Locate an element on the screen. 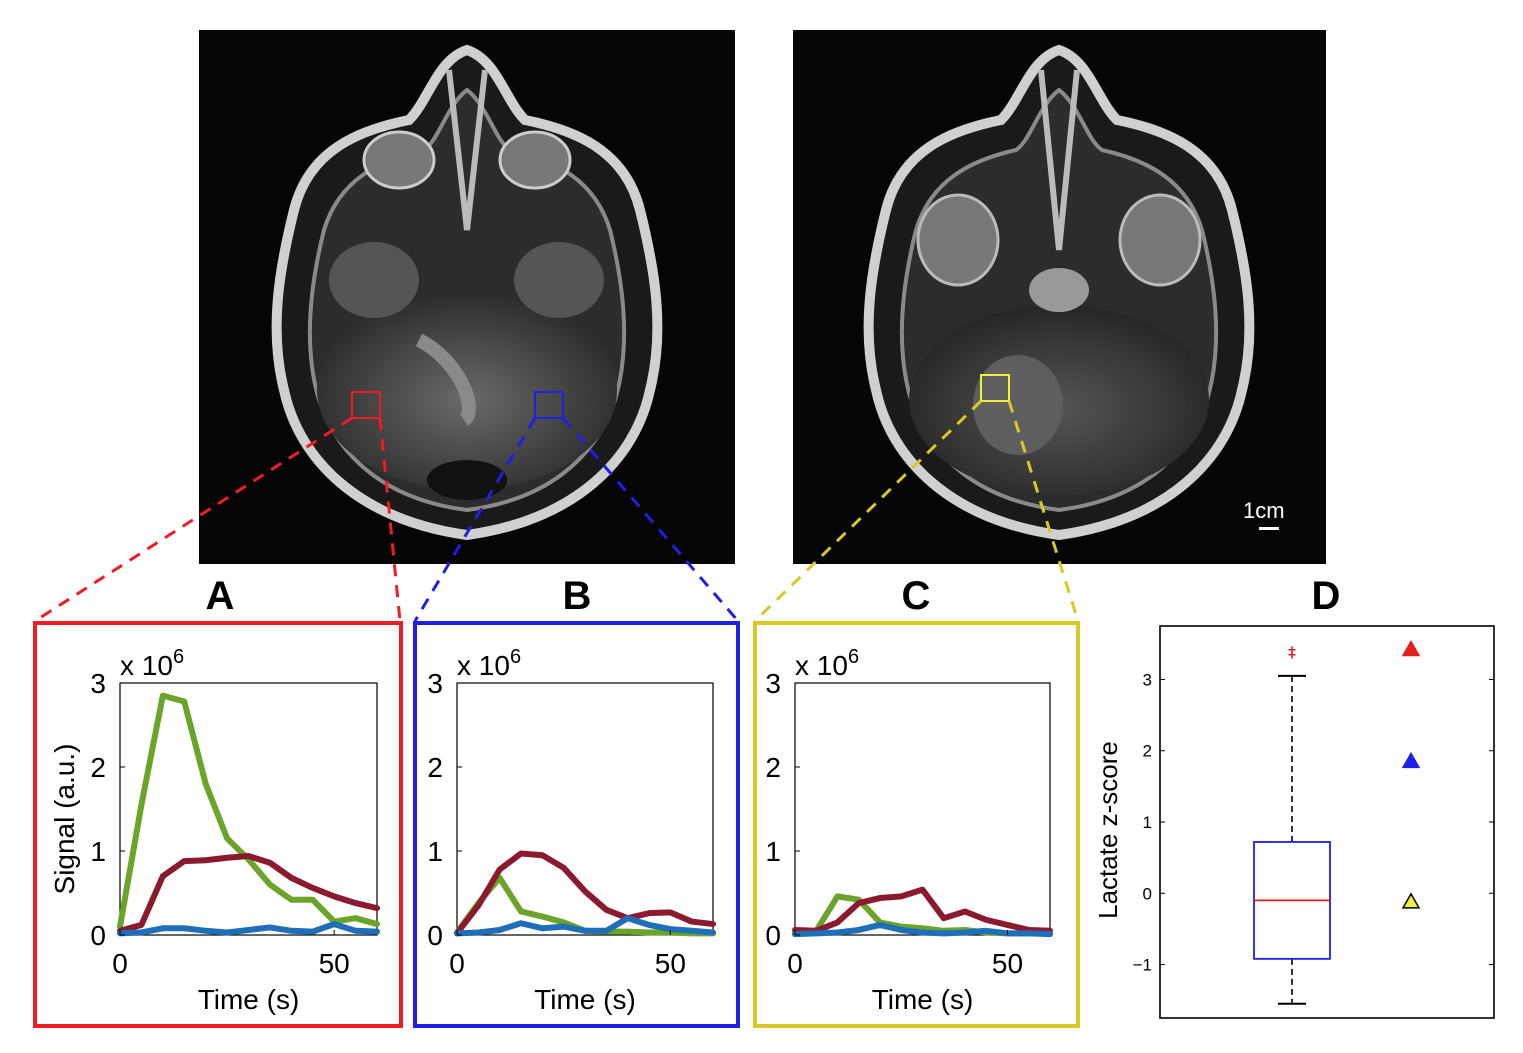 The height and width of the screenshot is (1053, 1523). y-tick-label-d: −1 is located at coordinates (1142, 965).